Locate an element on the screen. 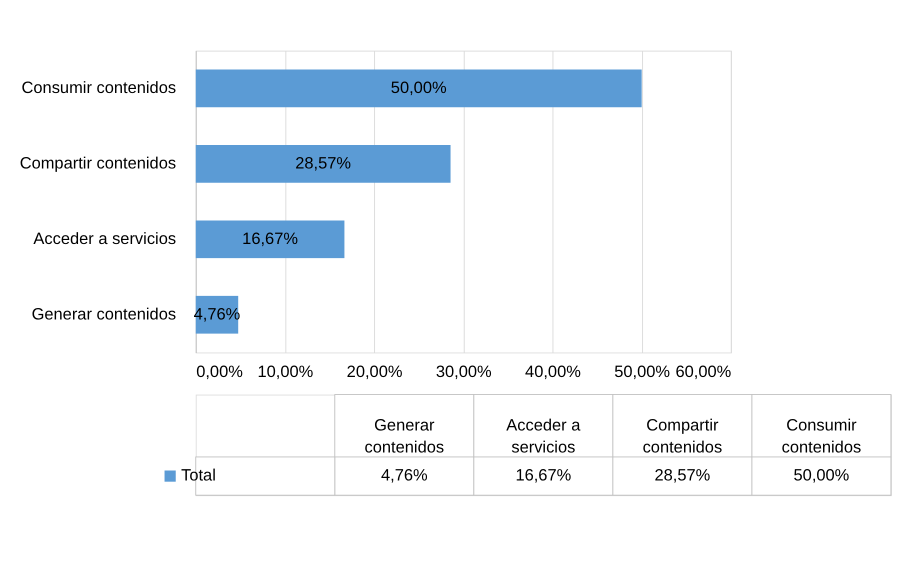 This screenshot has width=901, height=586. category-label: Acceder a servicios is located at coordinates (543, 436).